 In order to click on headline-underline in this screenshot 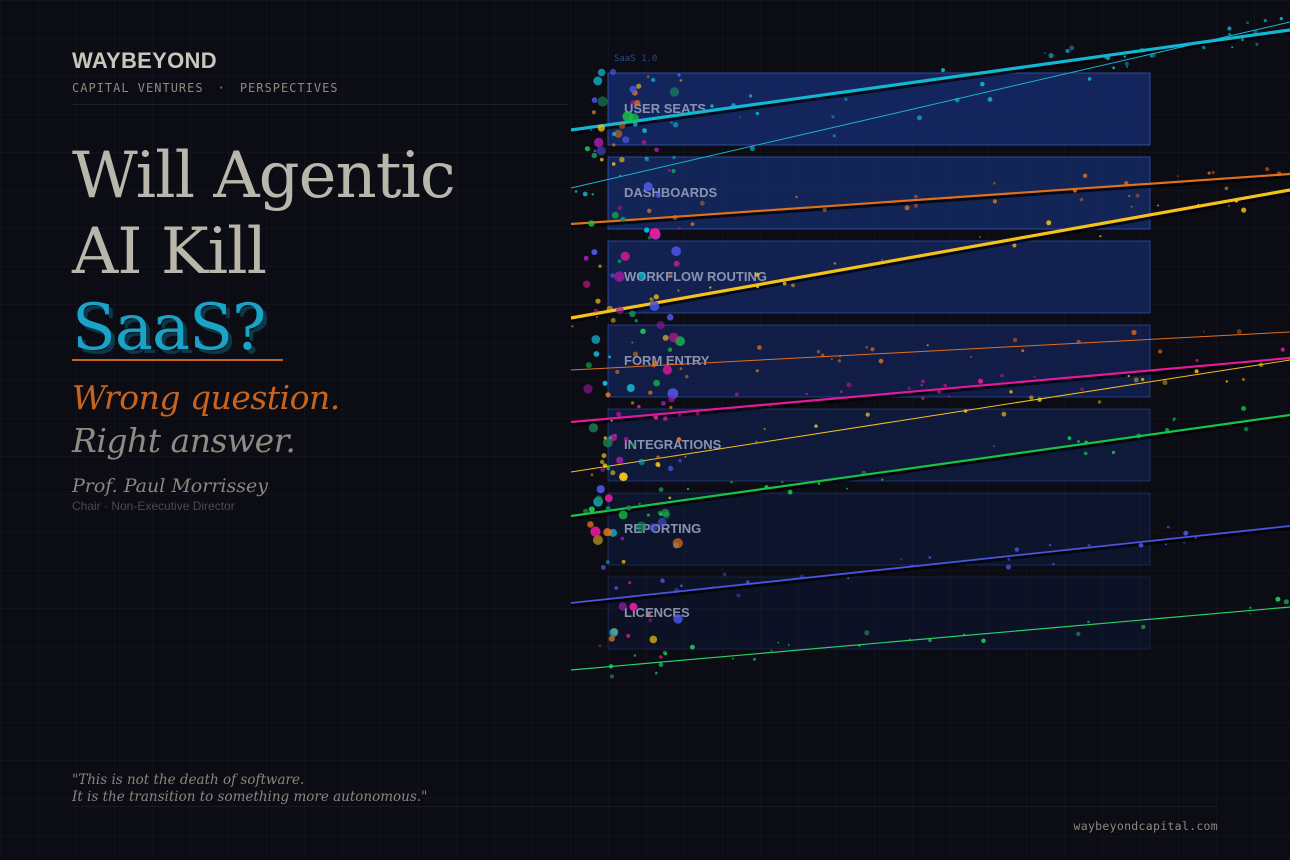, I will do `click(177, 360)`.